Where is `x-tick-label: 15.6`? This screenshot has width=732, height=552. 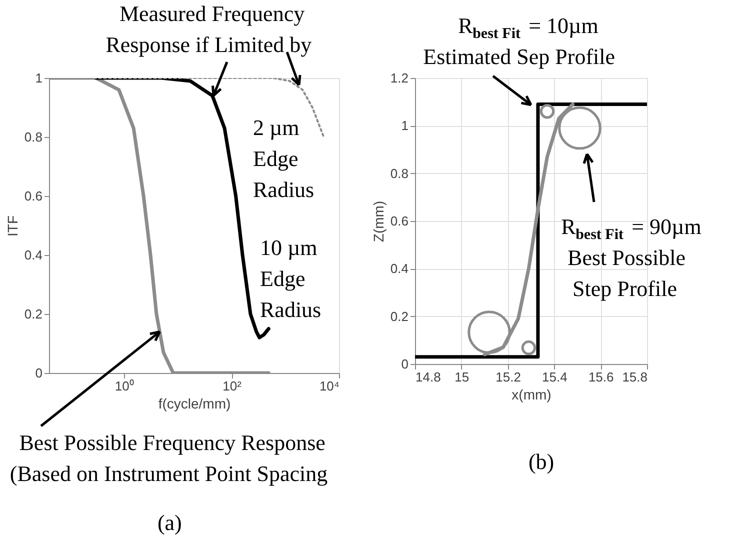 x-tick-label: 15.6 is located at coordinates (601, 377).